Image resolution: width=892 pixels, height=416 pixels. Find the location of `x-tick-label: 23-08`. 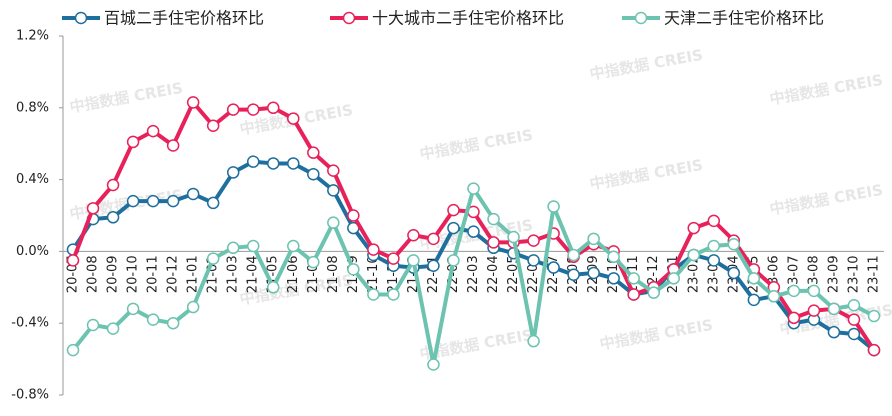

x-tick-label: 23-08 is located at coordinates (813, 274).